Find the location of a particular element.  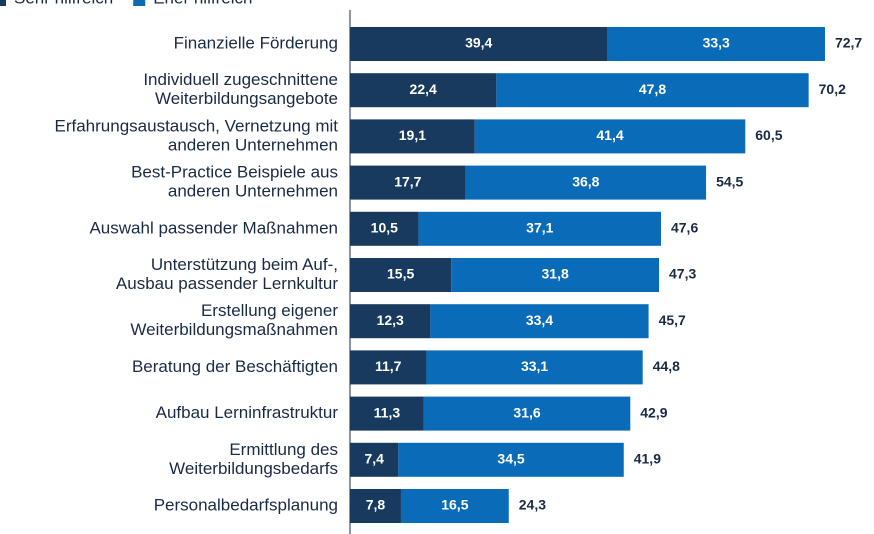

value-label: 39,4 is located at coordinates (478, 43).